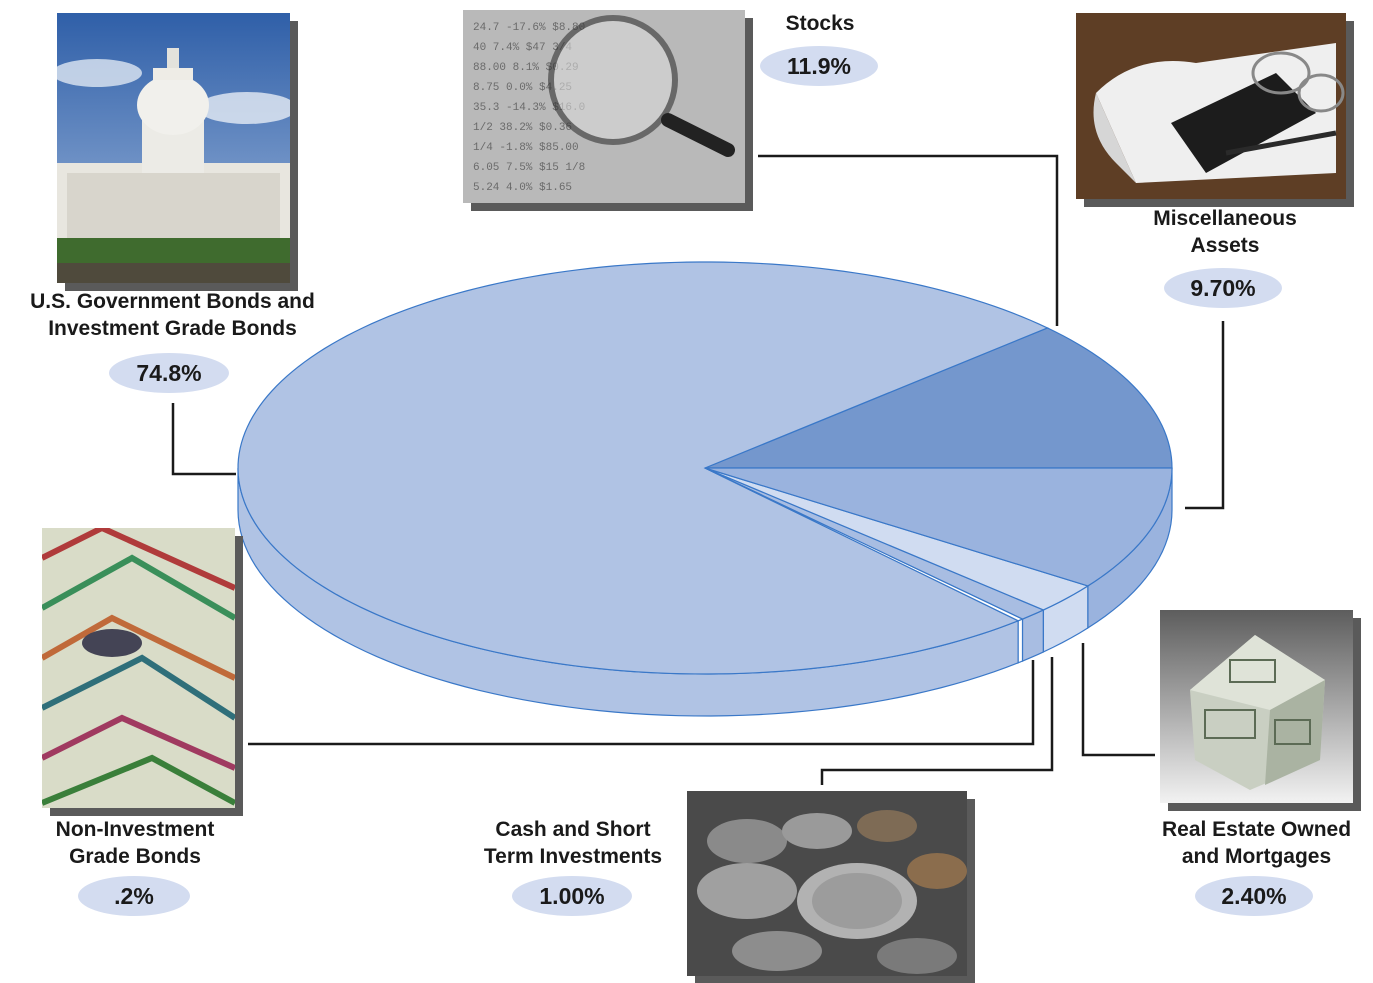 The width and height of the screenshot is (1373, 983). What do you see at coordinates (1256, 829) in the screenshot?
I see `label-realestate-line1: Real Estate Owned` at bounding box center [1256, 829].